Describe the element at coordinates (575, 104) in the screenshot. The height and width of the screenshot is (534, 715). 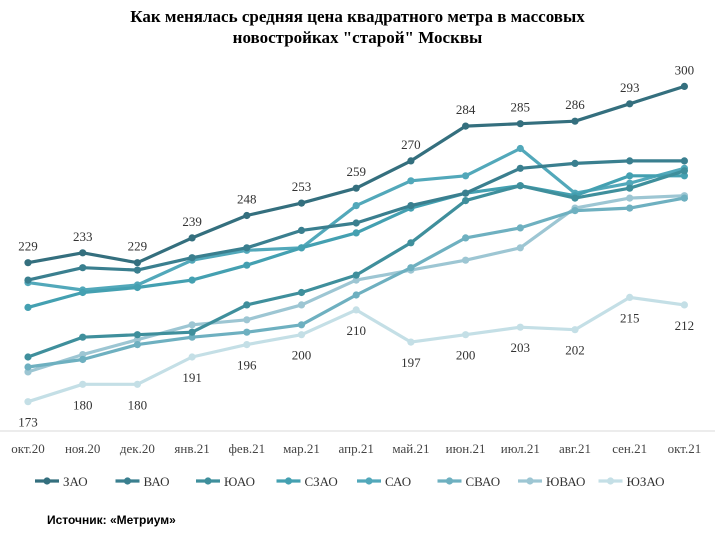
I see `data-label: 286` at that location.